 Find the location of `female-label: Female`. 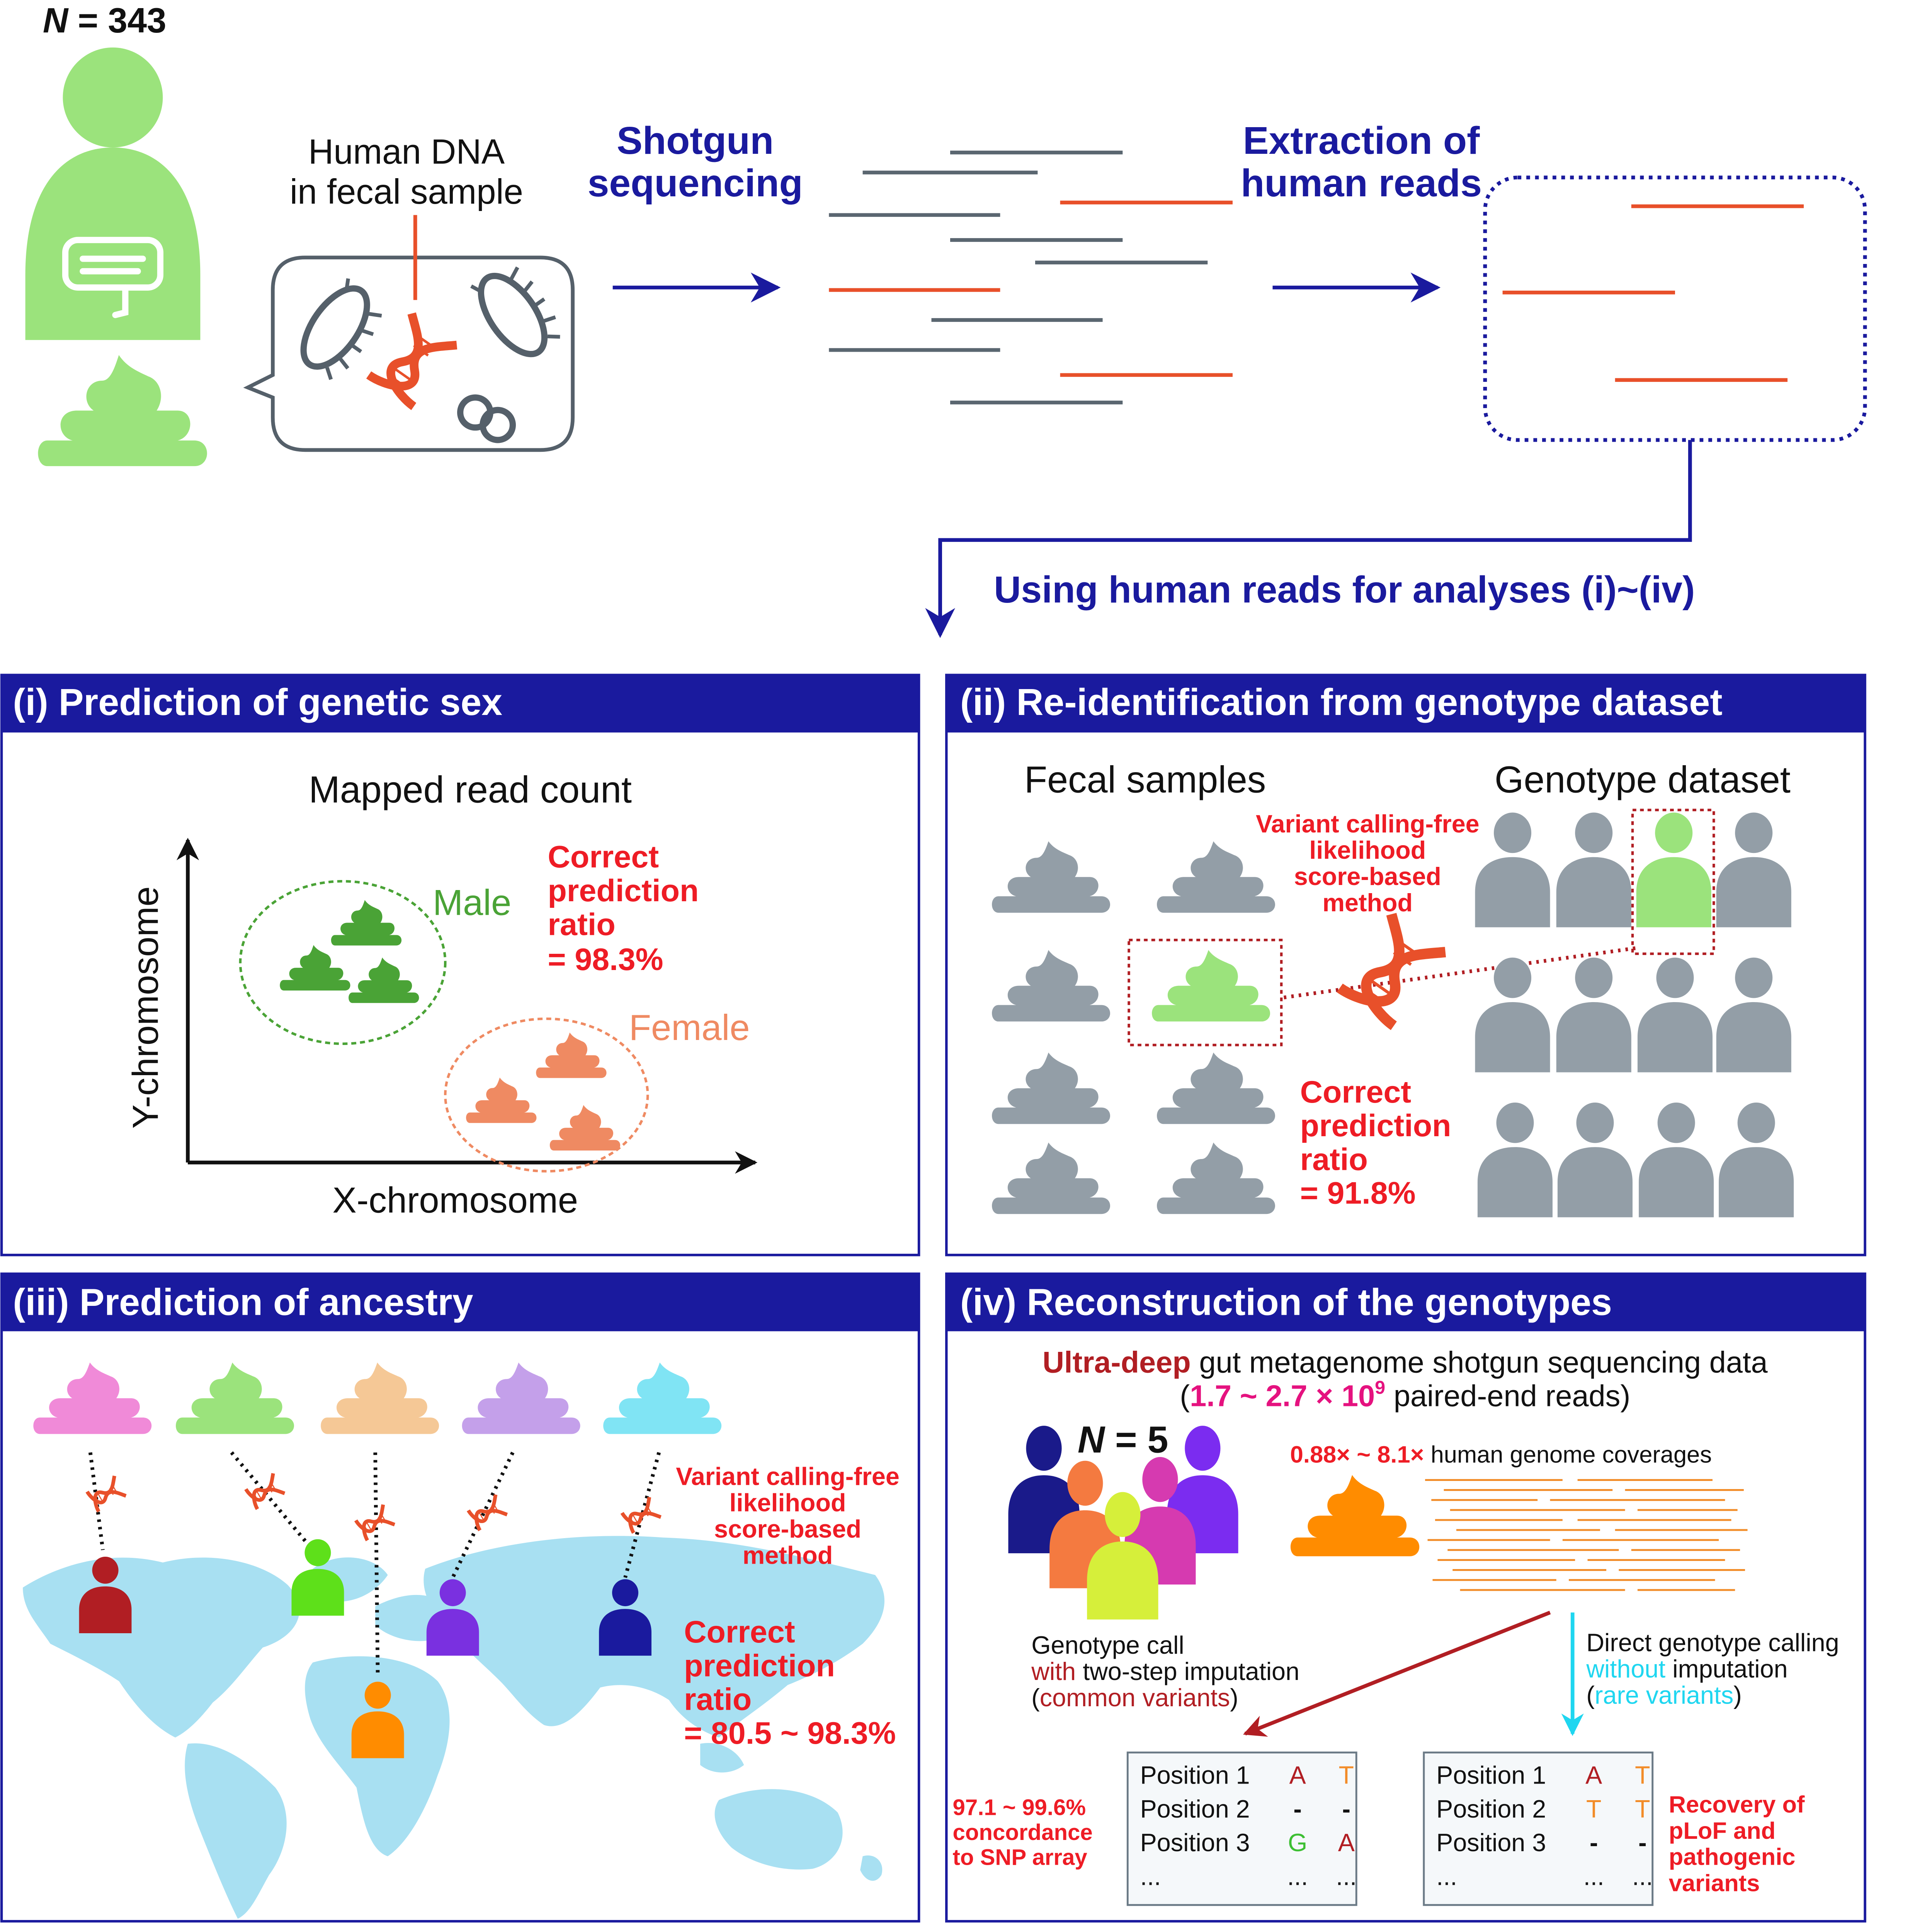

female-label: Female is located at coordinates (689, 1027).